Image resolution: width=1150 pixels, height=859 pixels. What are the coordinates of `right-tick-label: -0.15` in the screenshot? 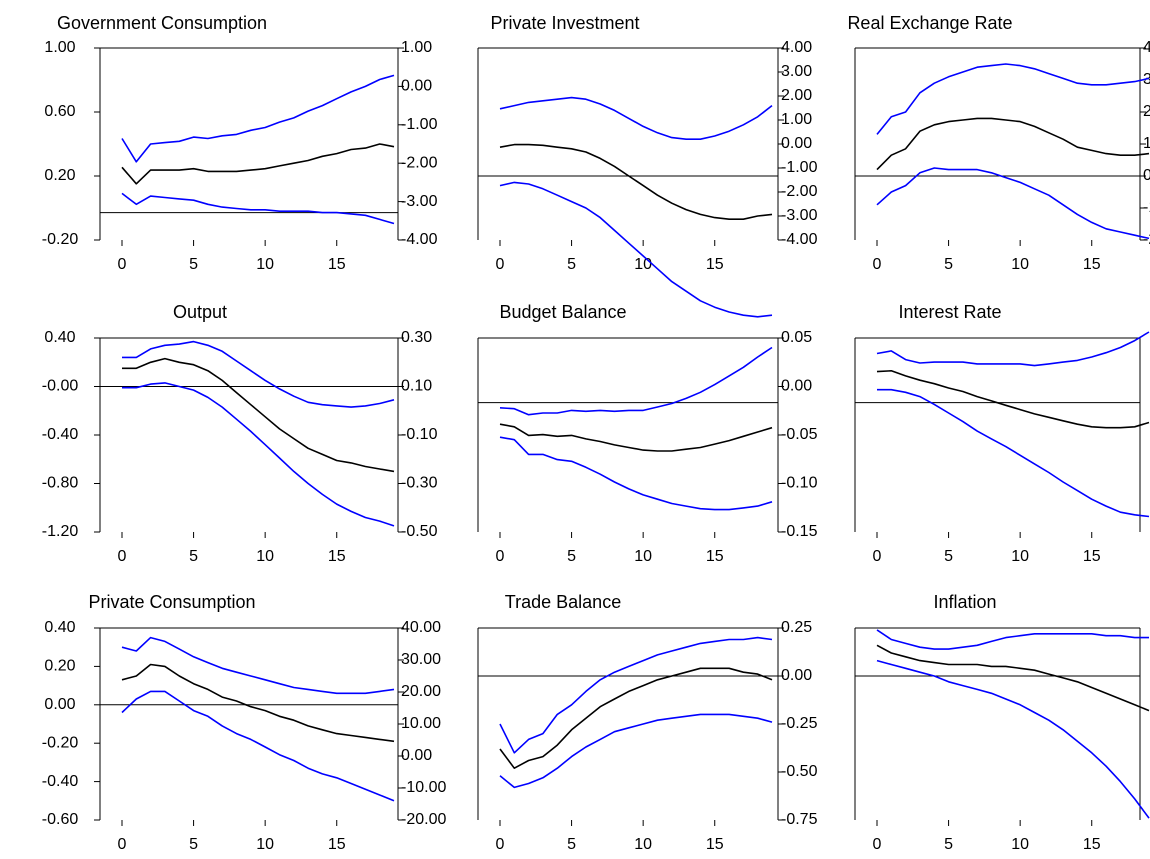 It's located at (799, 531).